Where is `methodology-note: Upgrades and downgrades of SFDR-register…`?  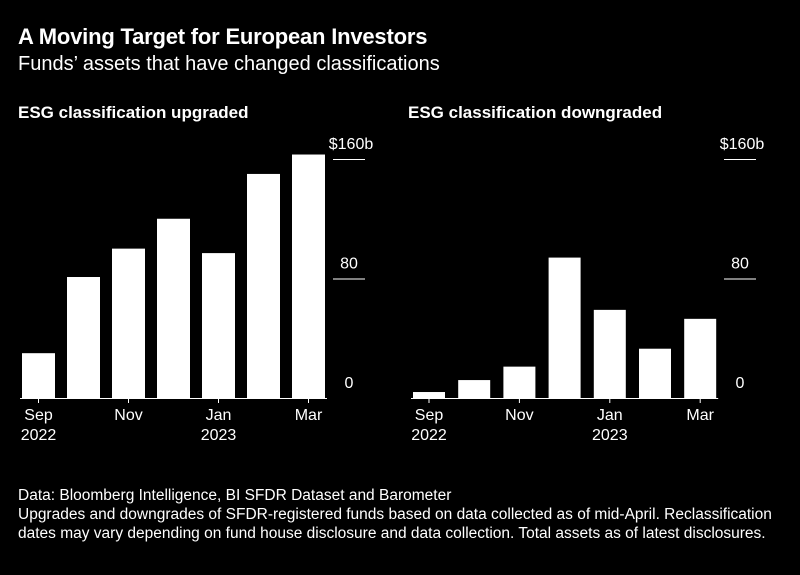 methodology-note: Upgrades and downgrades of SFDR-register… is located at coordinates (395, 524).